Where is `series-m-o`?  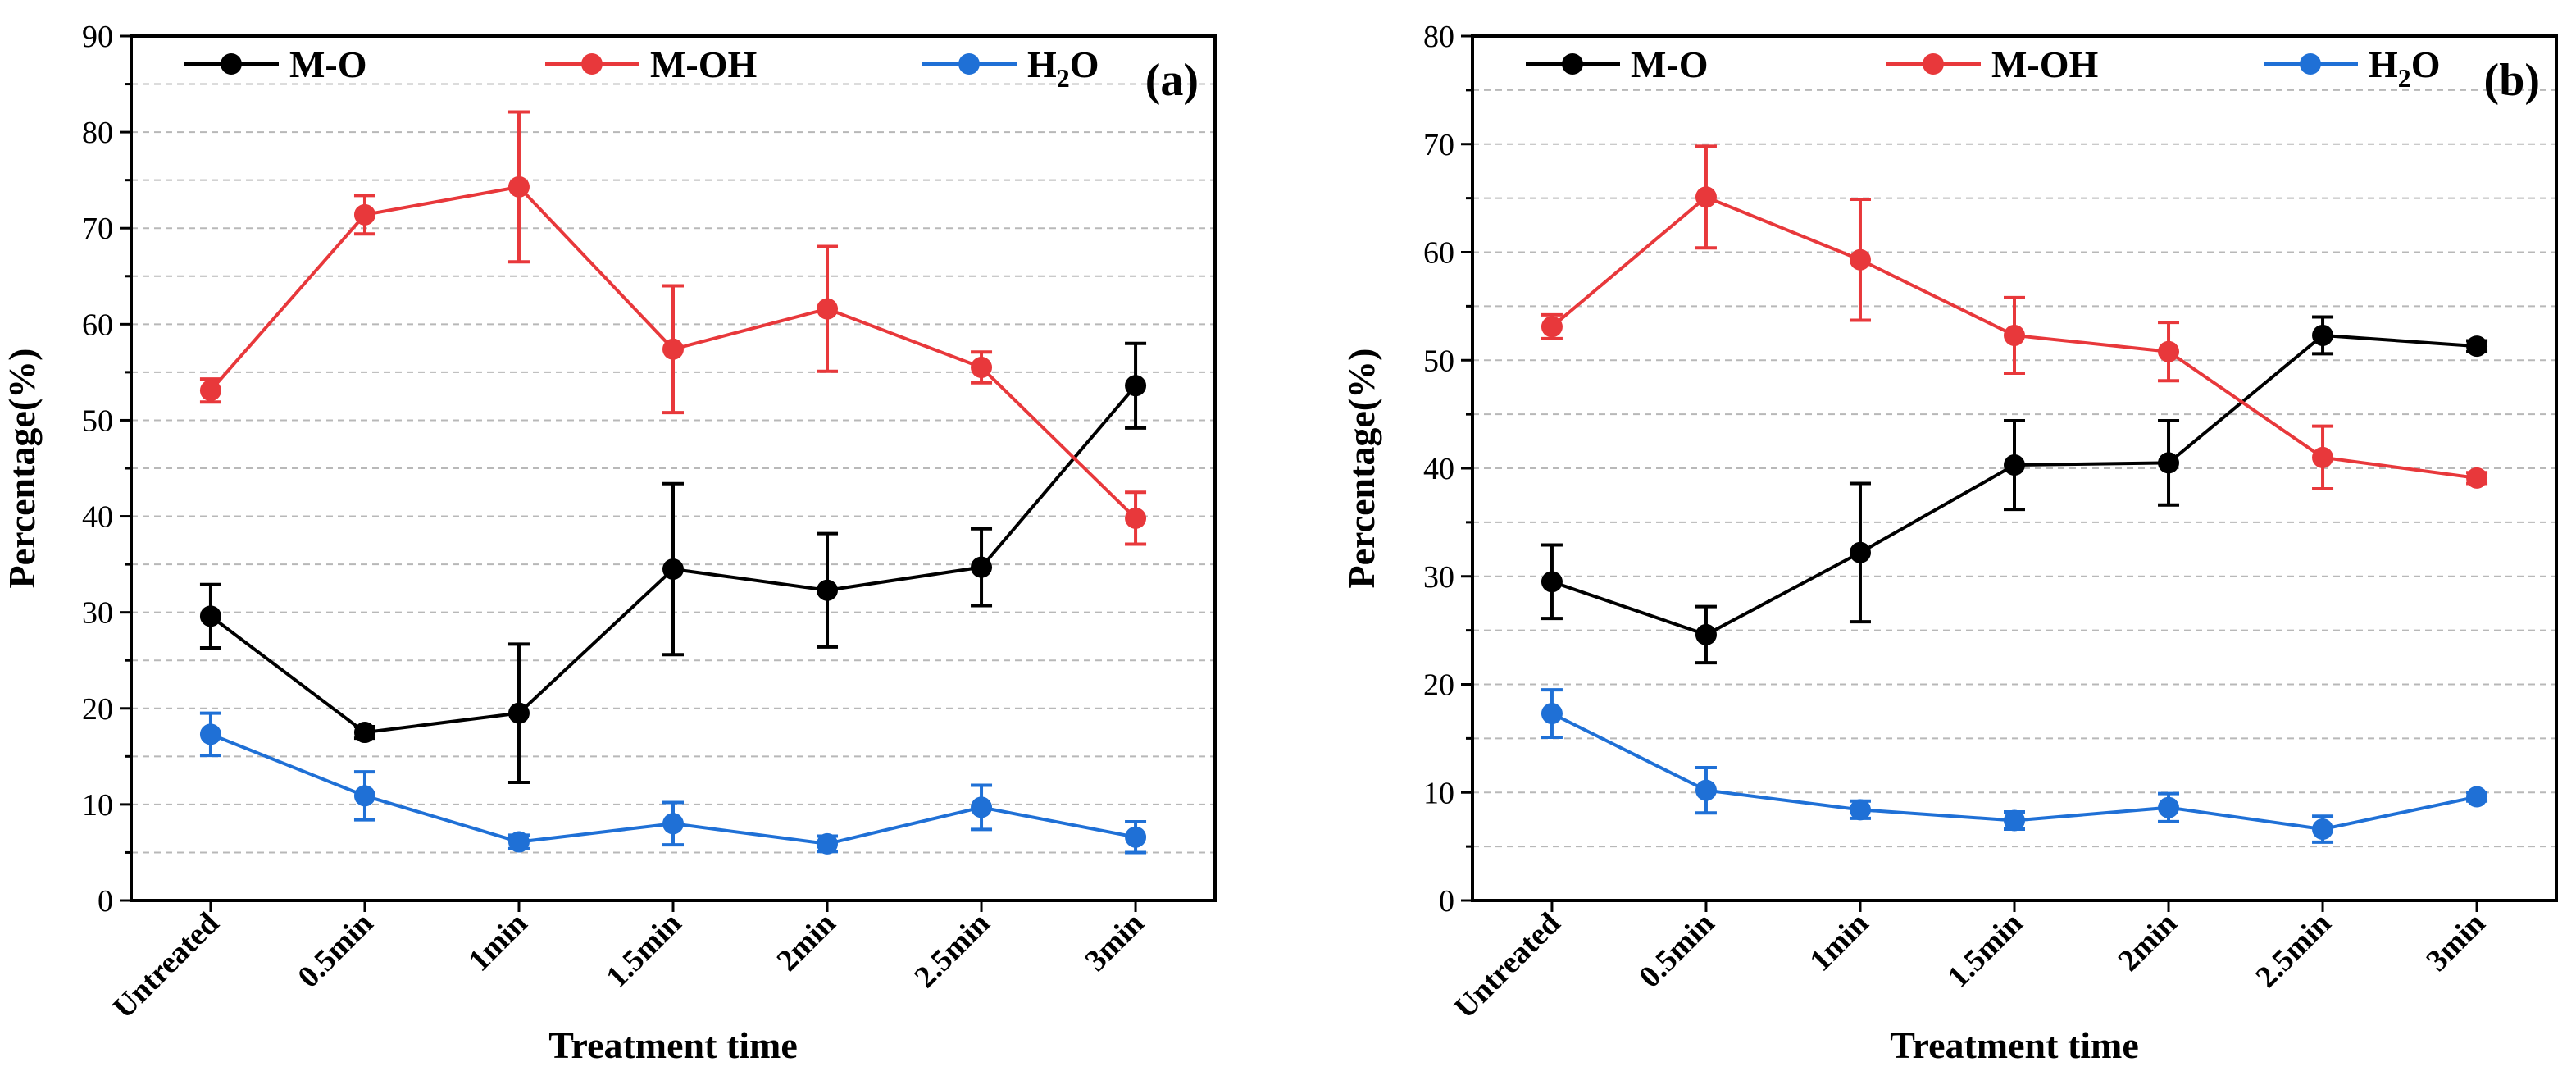 series-m-o is located at coordinates (2015, 490).